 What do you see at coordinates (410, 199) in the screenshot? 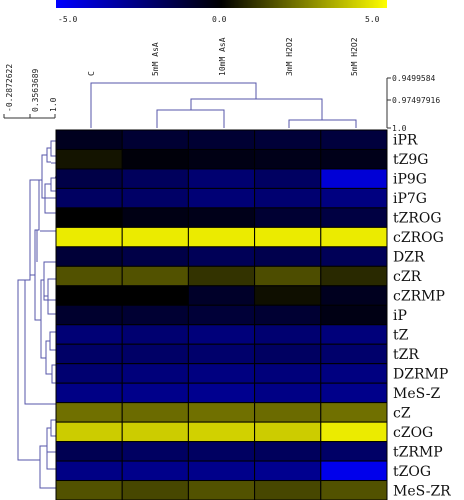
I see `row-label: iP7G` at bounding box center [410, 199].